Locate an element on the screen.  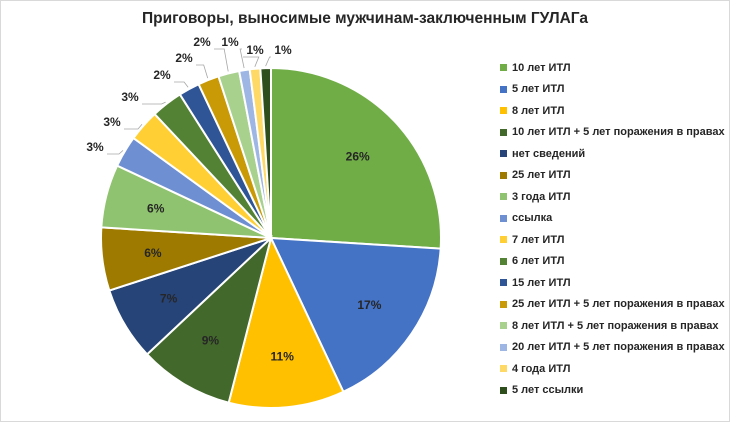
legend-label: 25 лет ИТЛ is located at coordinates (541, 175).